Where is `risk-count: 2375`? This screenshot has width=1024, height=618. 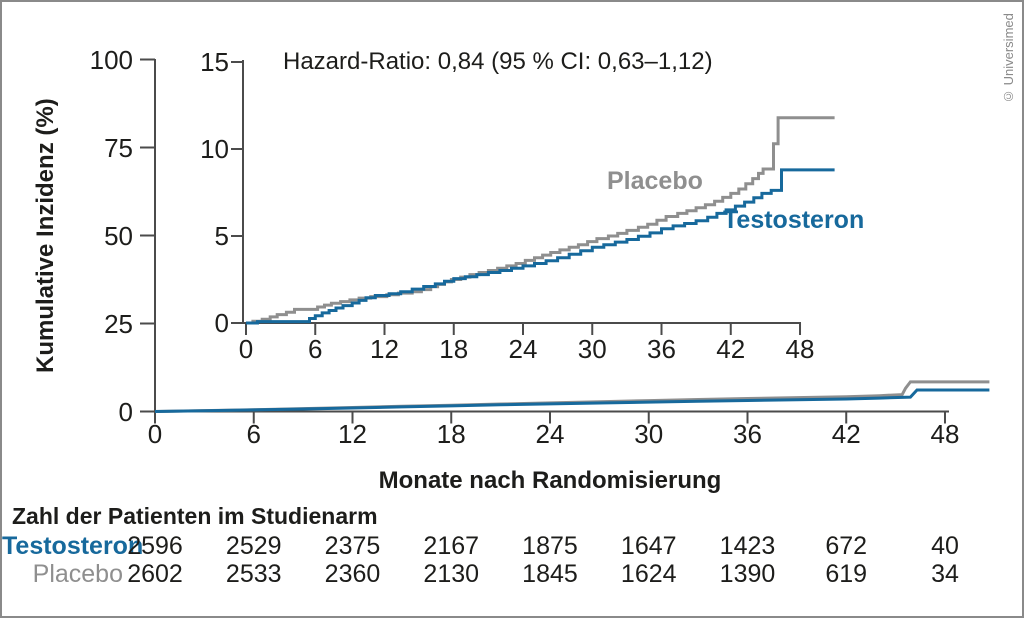 risk-count: 2375 is located at coordinates (352, 546).